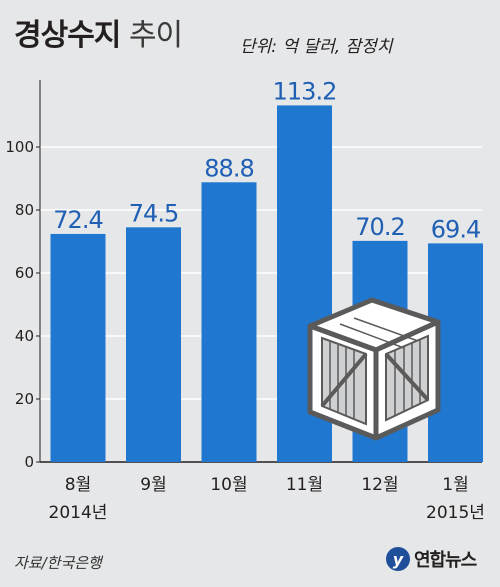  What do you see at coordinates (228, 485) in the screenshot?
I see `x-tick-label-month: 10월` at bounding box center [228, 485].